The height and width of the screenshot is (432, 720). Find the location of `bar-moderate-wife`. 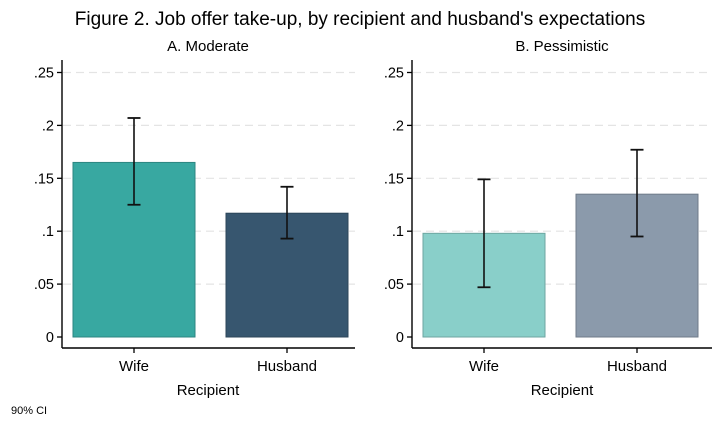

bar-moderate-wife is located at coordinates (134, 249).